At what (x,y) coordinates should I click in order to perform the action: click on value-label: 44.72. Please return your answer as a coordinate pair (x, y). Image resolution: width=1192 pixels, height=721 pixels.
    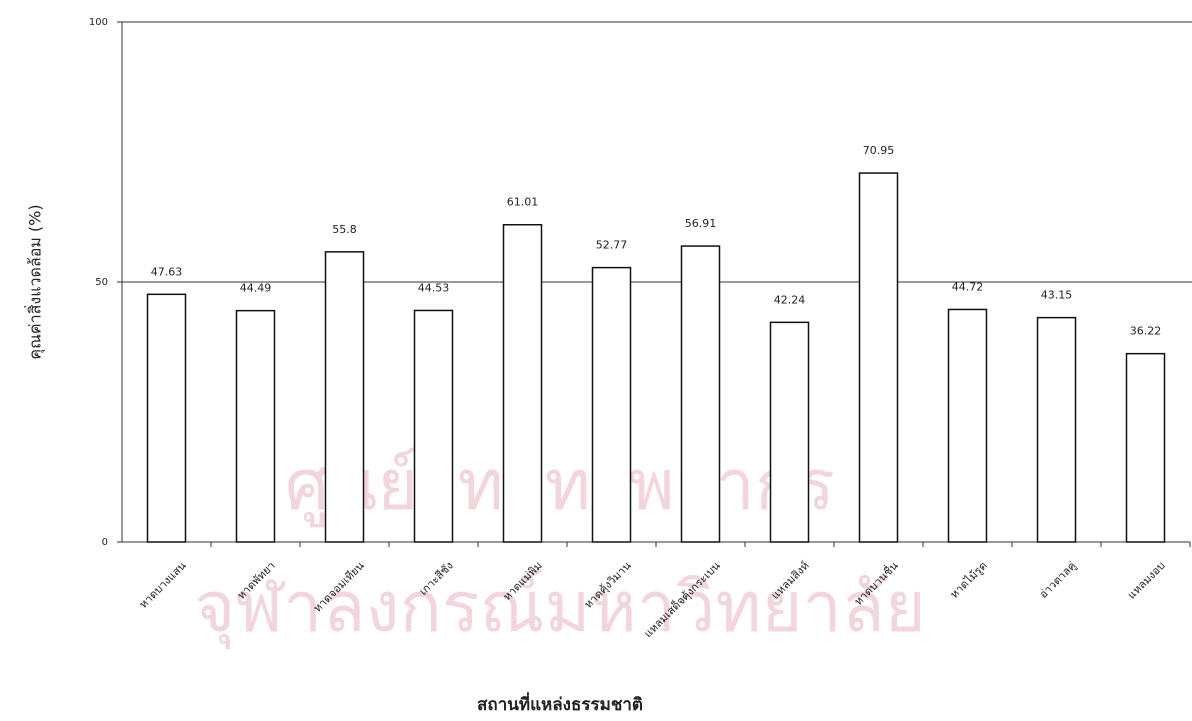
    Looking at the image, I should click on (968, 286).